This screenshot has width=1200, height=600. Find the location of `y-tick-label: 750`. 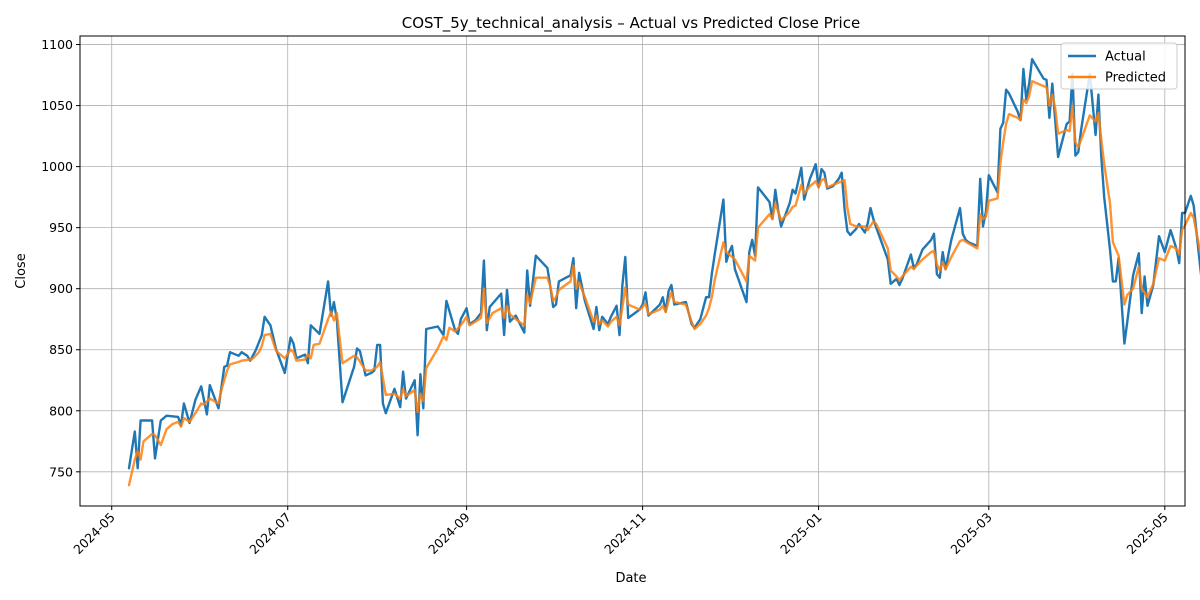

y-tick-label: 750 is located at coordinates (61, 471).